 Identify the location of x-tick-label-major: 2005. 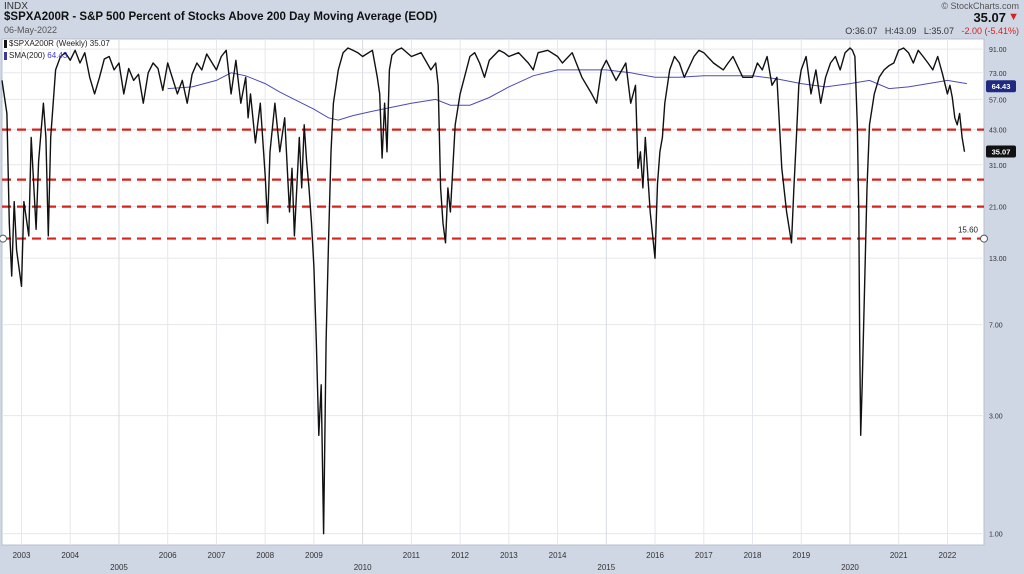
(119, 567).